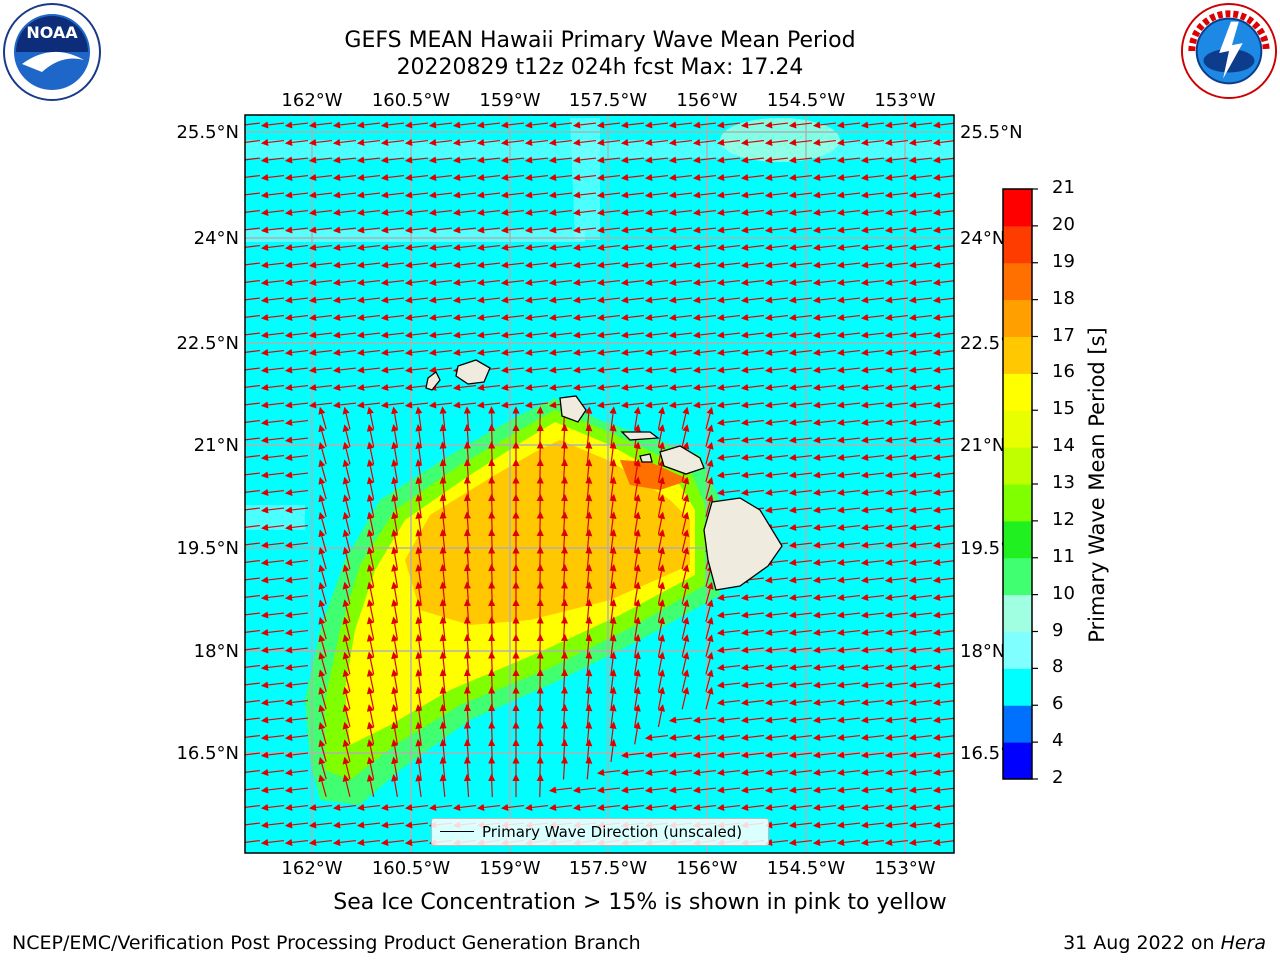 This screenshot has width=1280, height=960. I want to click on footer-date-text: 31 Aug 2022 on, so click(1142, 943).